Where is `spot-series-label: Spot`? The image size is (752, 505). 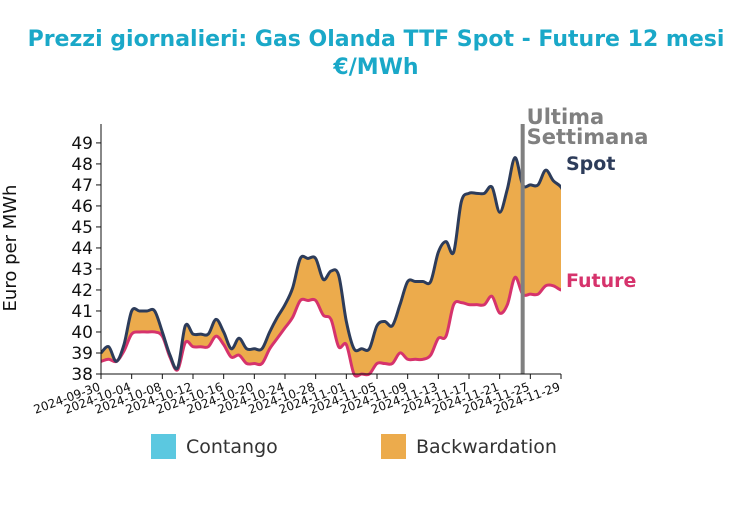
spot-series-label: Spot is located at coordinates (590, 164).